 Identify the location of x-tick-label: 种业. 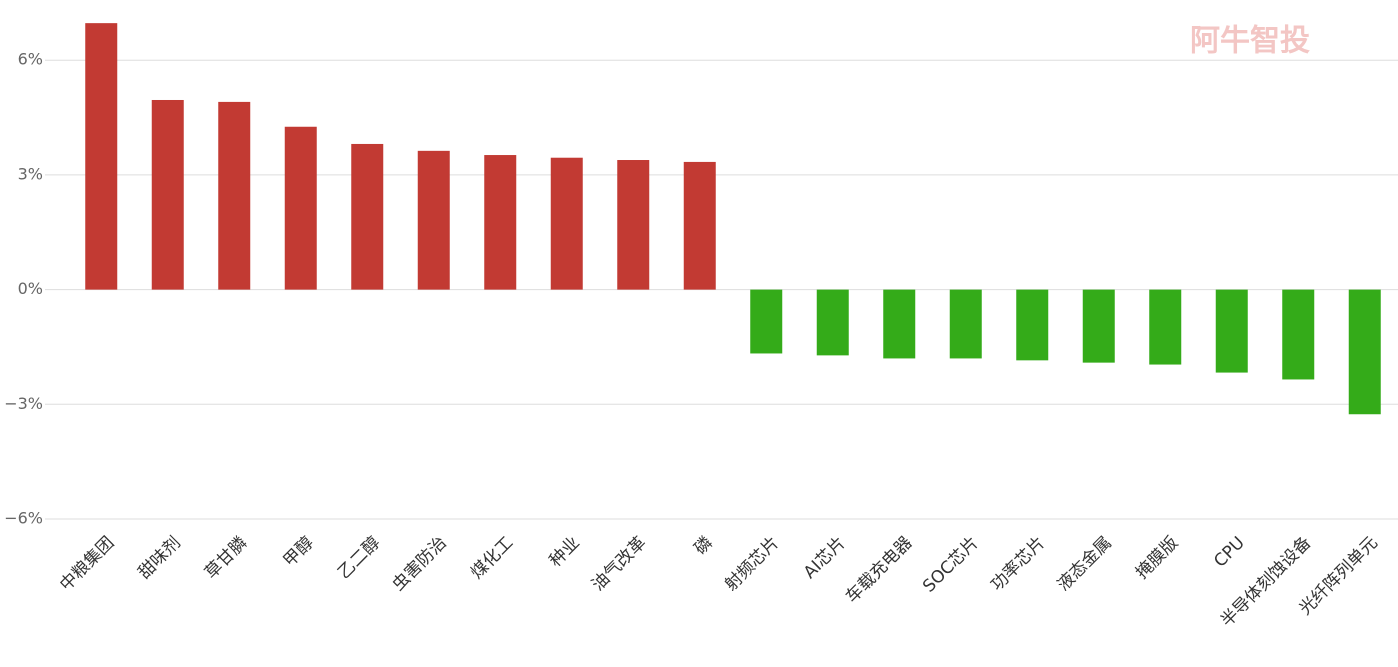
(565, 552).